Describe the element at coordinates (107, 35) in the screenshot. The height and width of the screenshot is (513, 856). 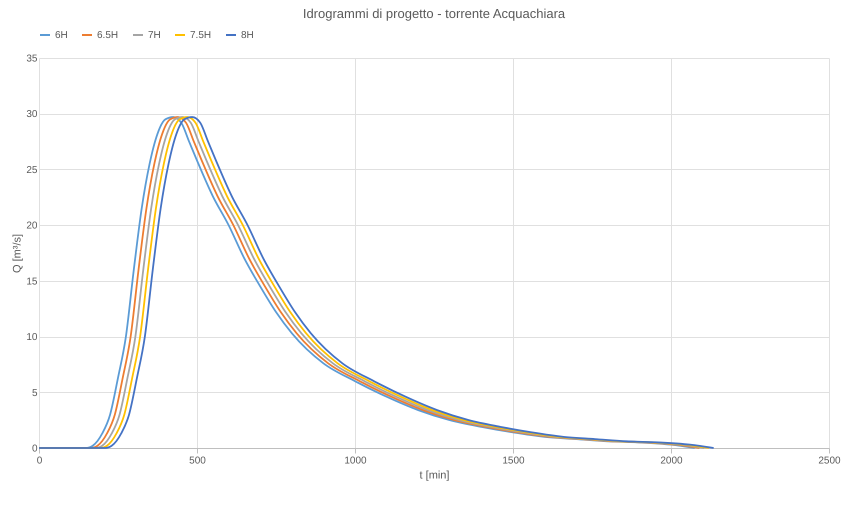
I see `legend-label: 6.5H` at that location.